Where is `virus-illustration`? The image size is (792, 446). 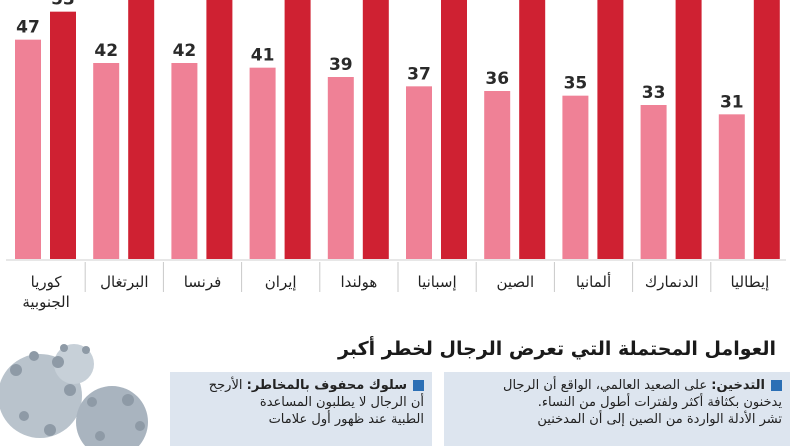 virus-illustration is located at coordinates (74, 395).